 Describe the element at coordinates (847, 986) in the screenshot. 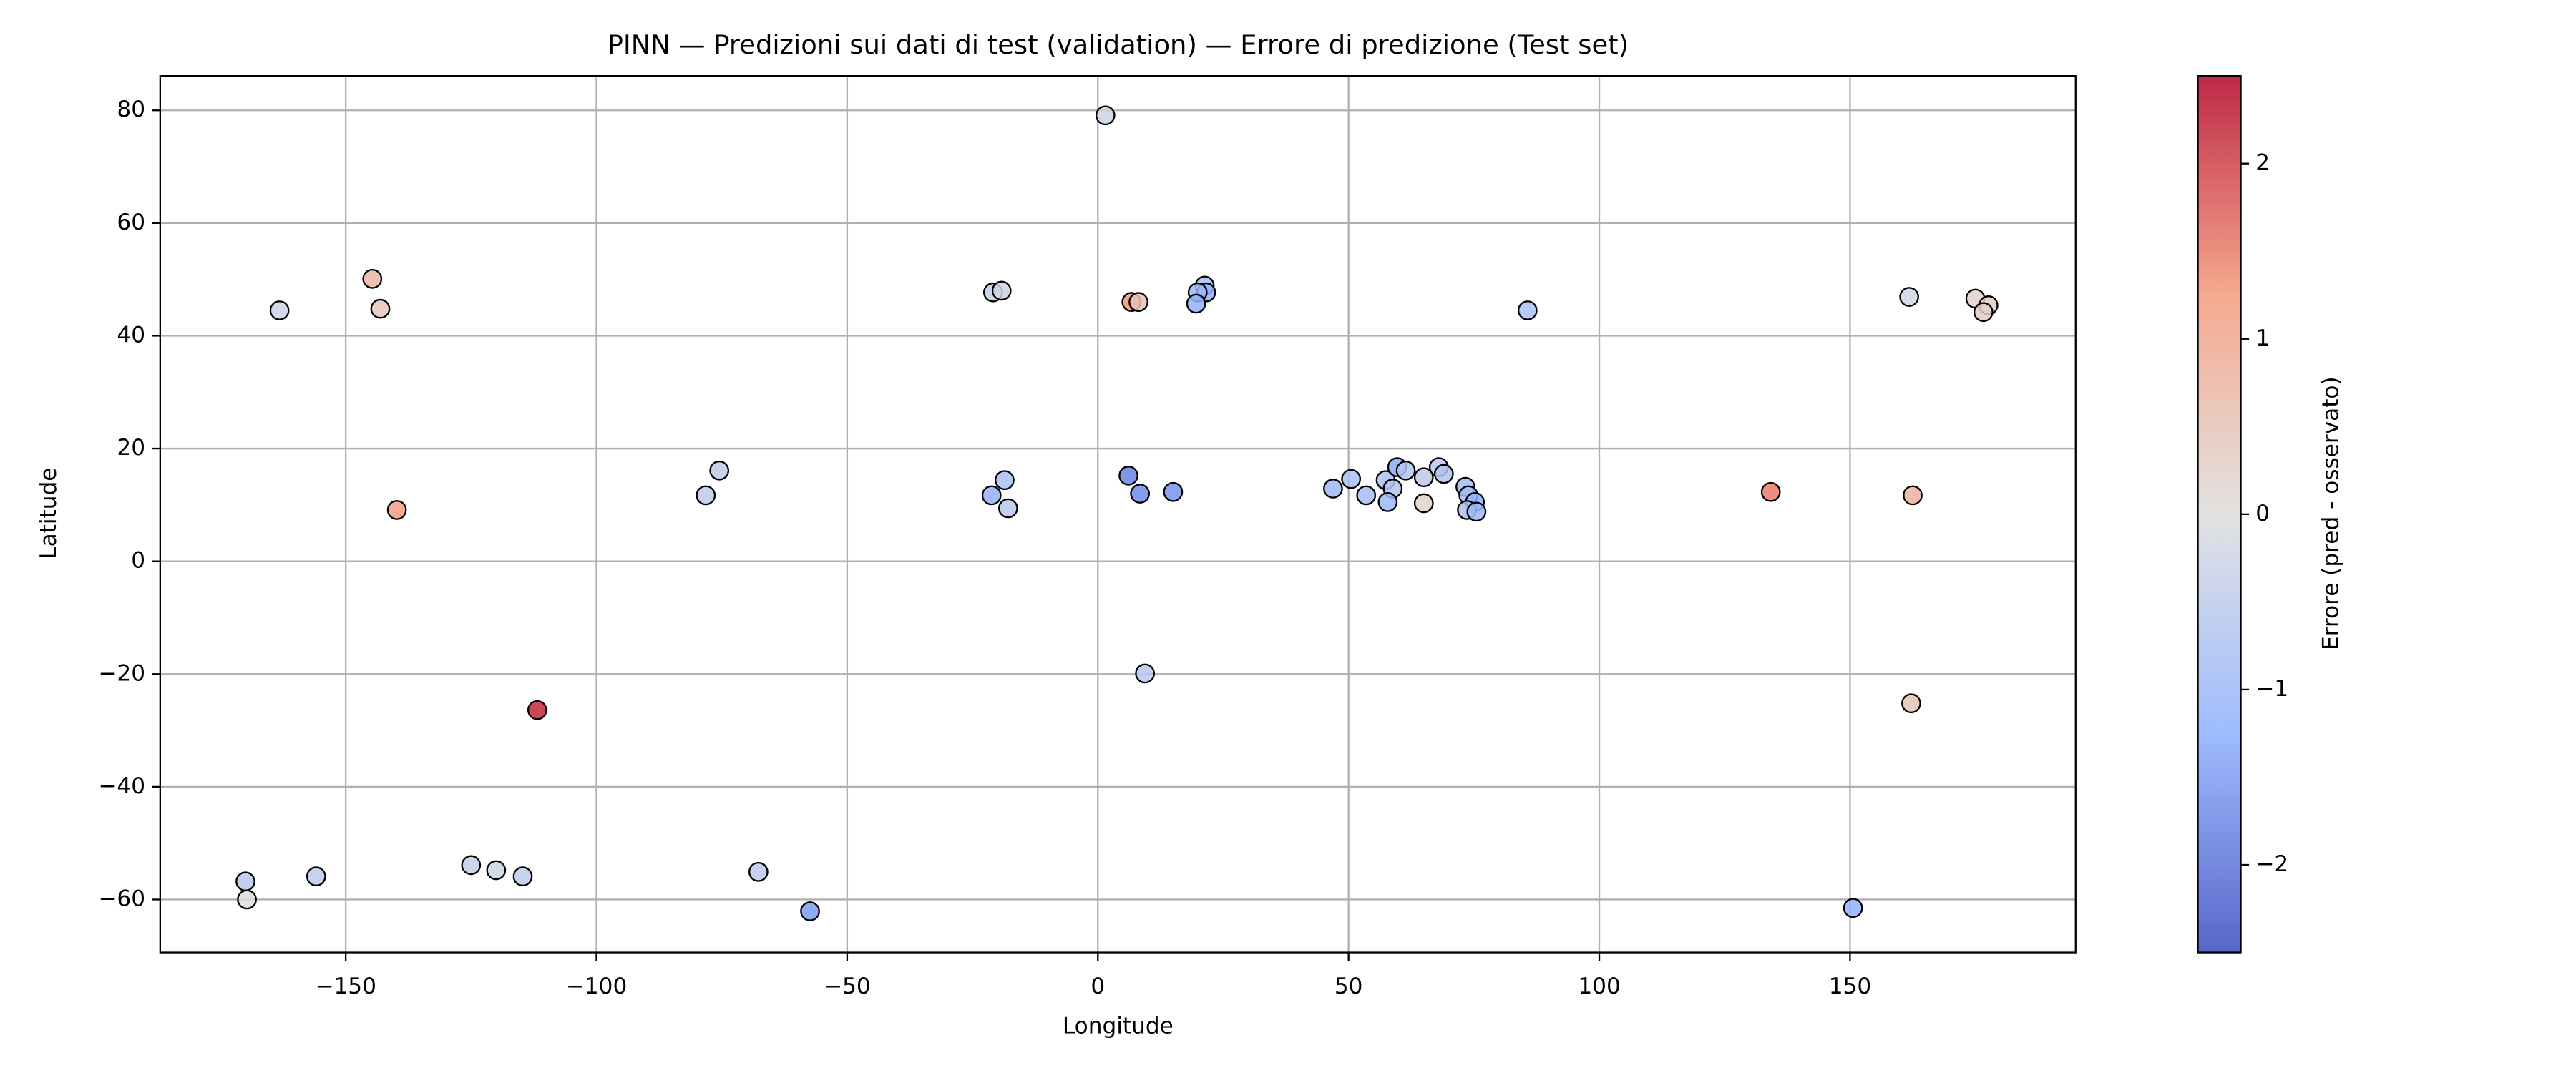

I see `x-tick-label: −50` at that location.